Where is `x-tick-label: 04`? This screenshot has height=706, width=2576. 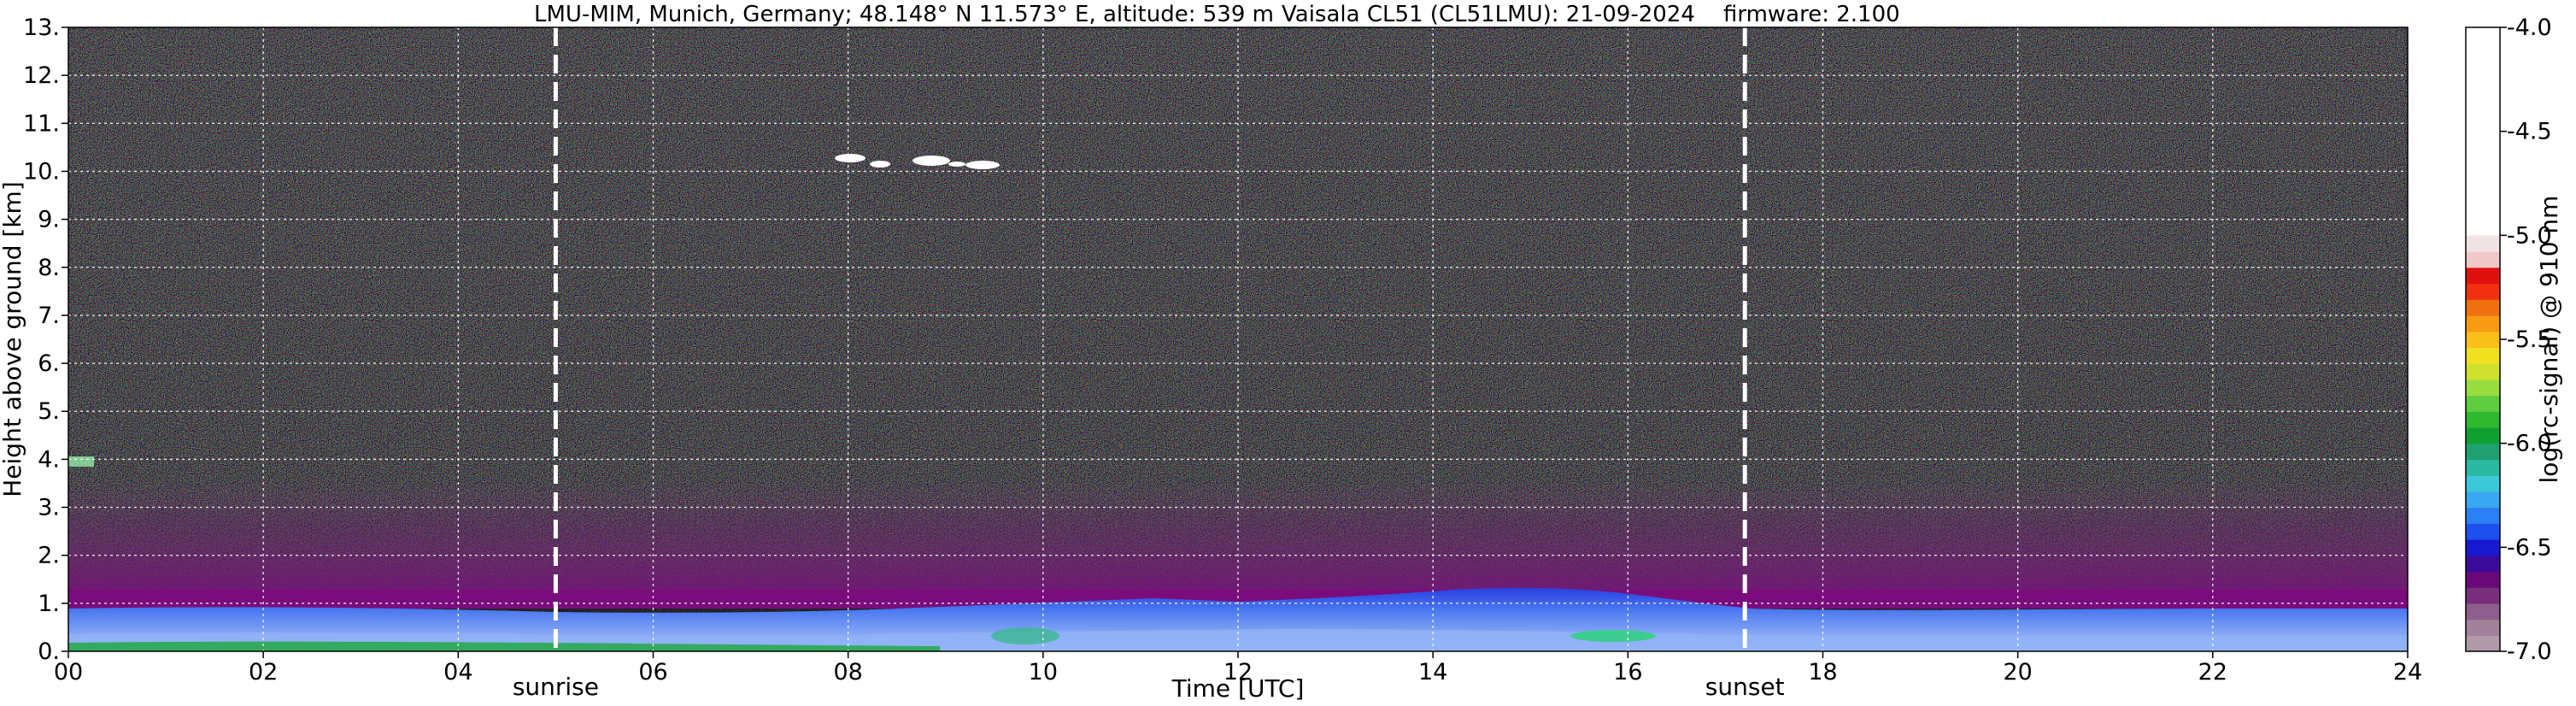 x-tick-label: 04 is located at coordinates (457, 672).